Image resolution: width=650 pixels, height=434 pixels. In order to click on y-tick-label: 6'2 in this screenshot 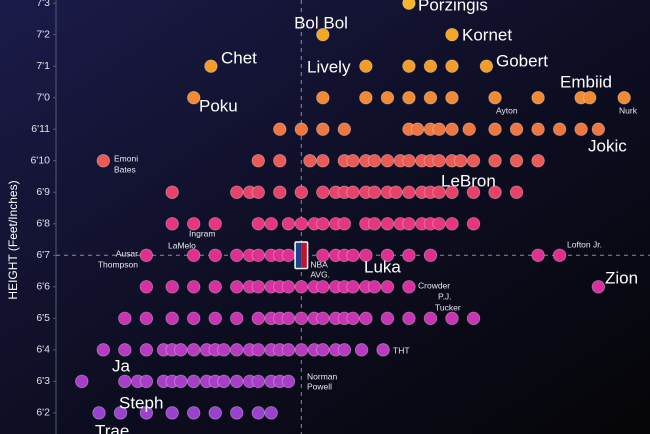, I will do `click(43, 413)`.